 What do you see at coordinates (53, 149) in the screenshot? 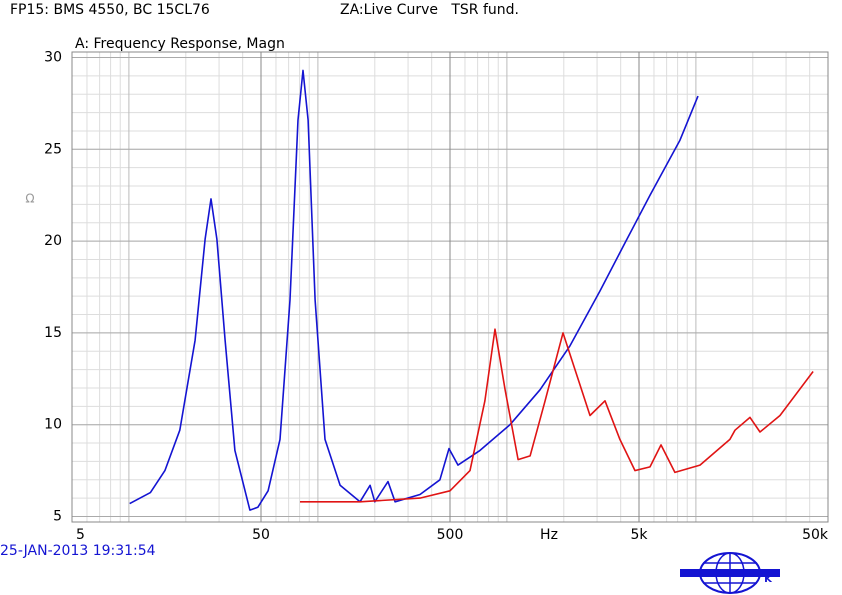
I see `y-tick-label: 25` at bounding box center [53, 149].